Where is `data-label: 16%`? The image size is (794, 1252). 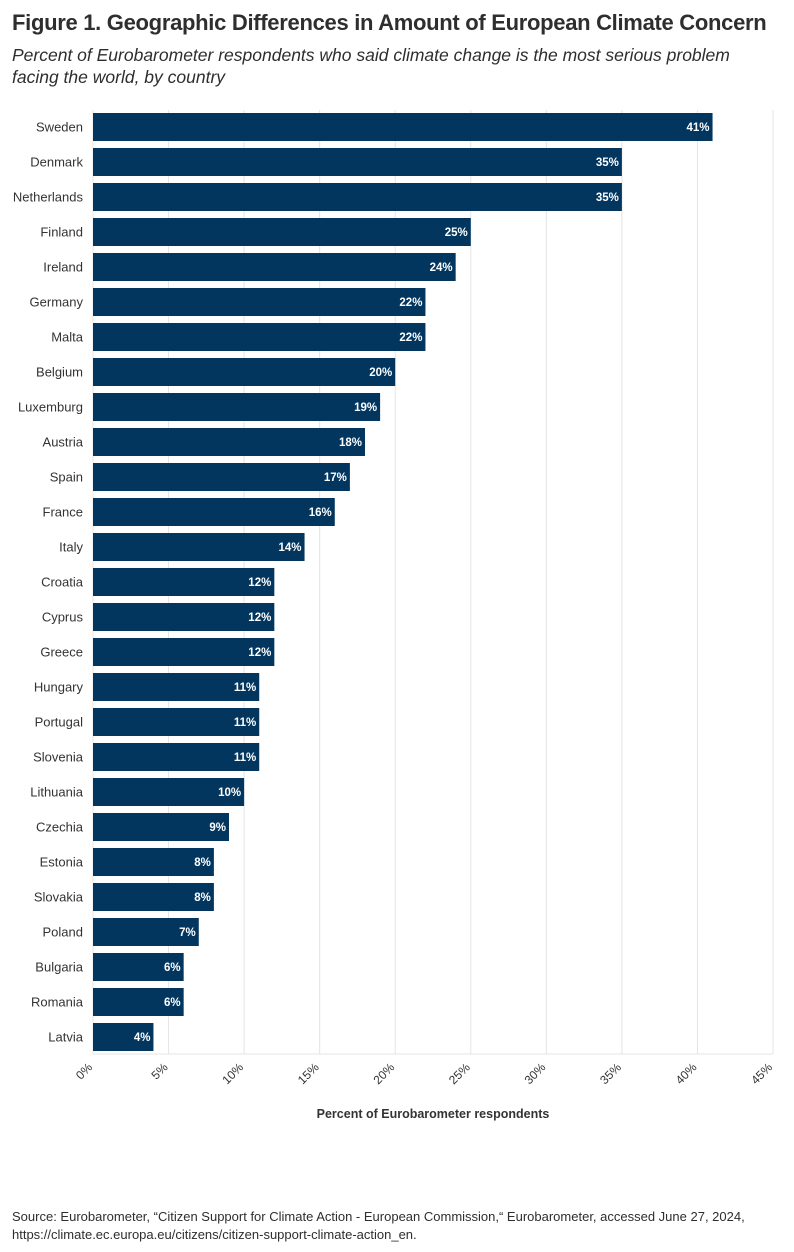 data-label: 16% is located at coordinates (320, 513).